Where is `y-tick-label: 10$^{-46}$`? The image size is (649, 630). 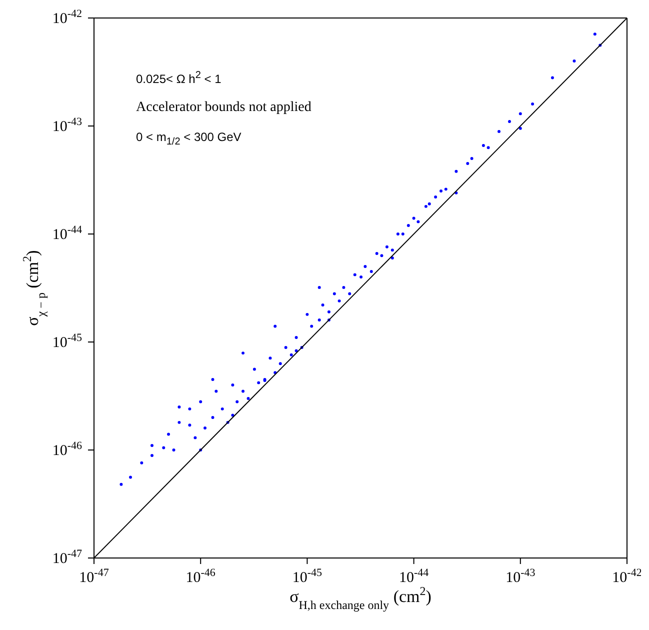
y-tick-label: 10$^{-46}$ is located at coordinates (67, 449).